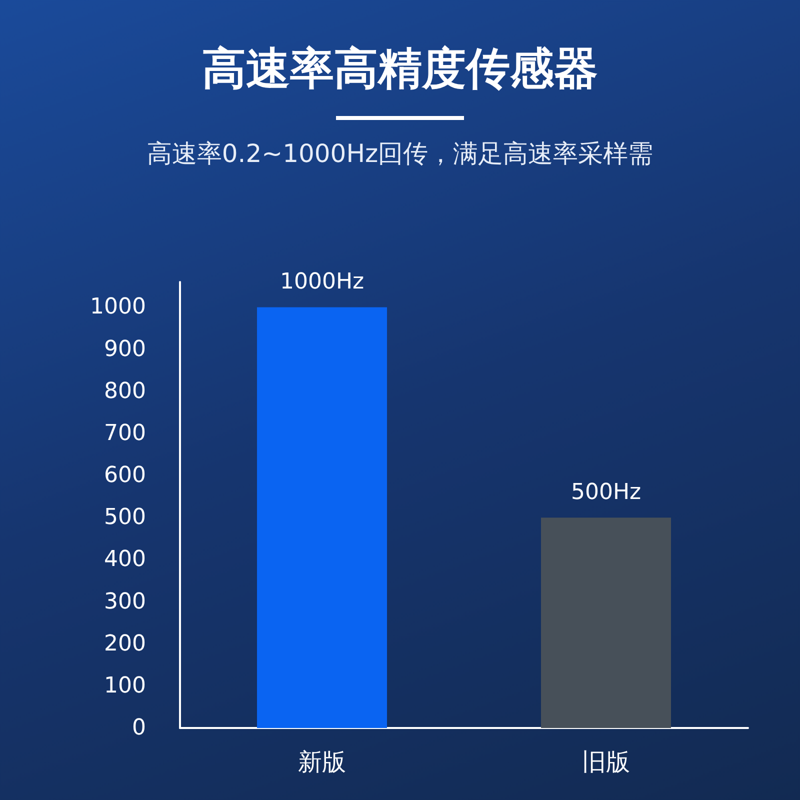 Image resolution: width=800 pixels, height=800 pixels. I want to click on y-tick-label: 600, so click(125, 475).